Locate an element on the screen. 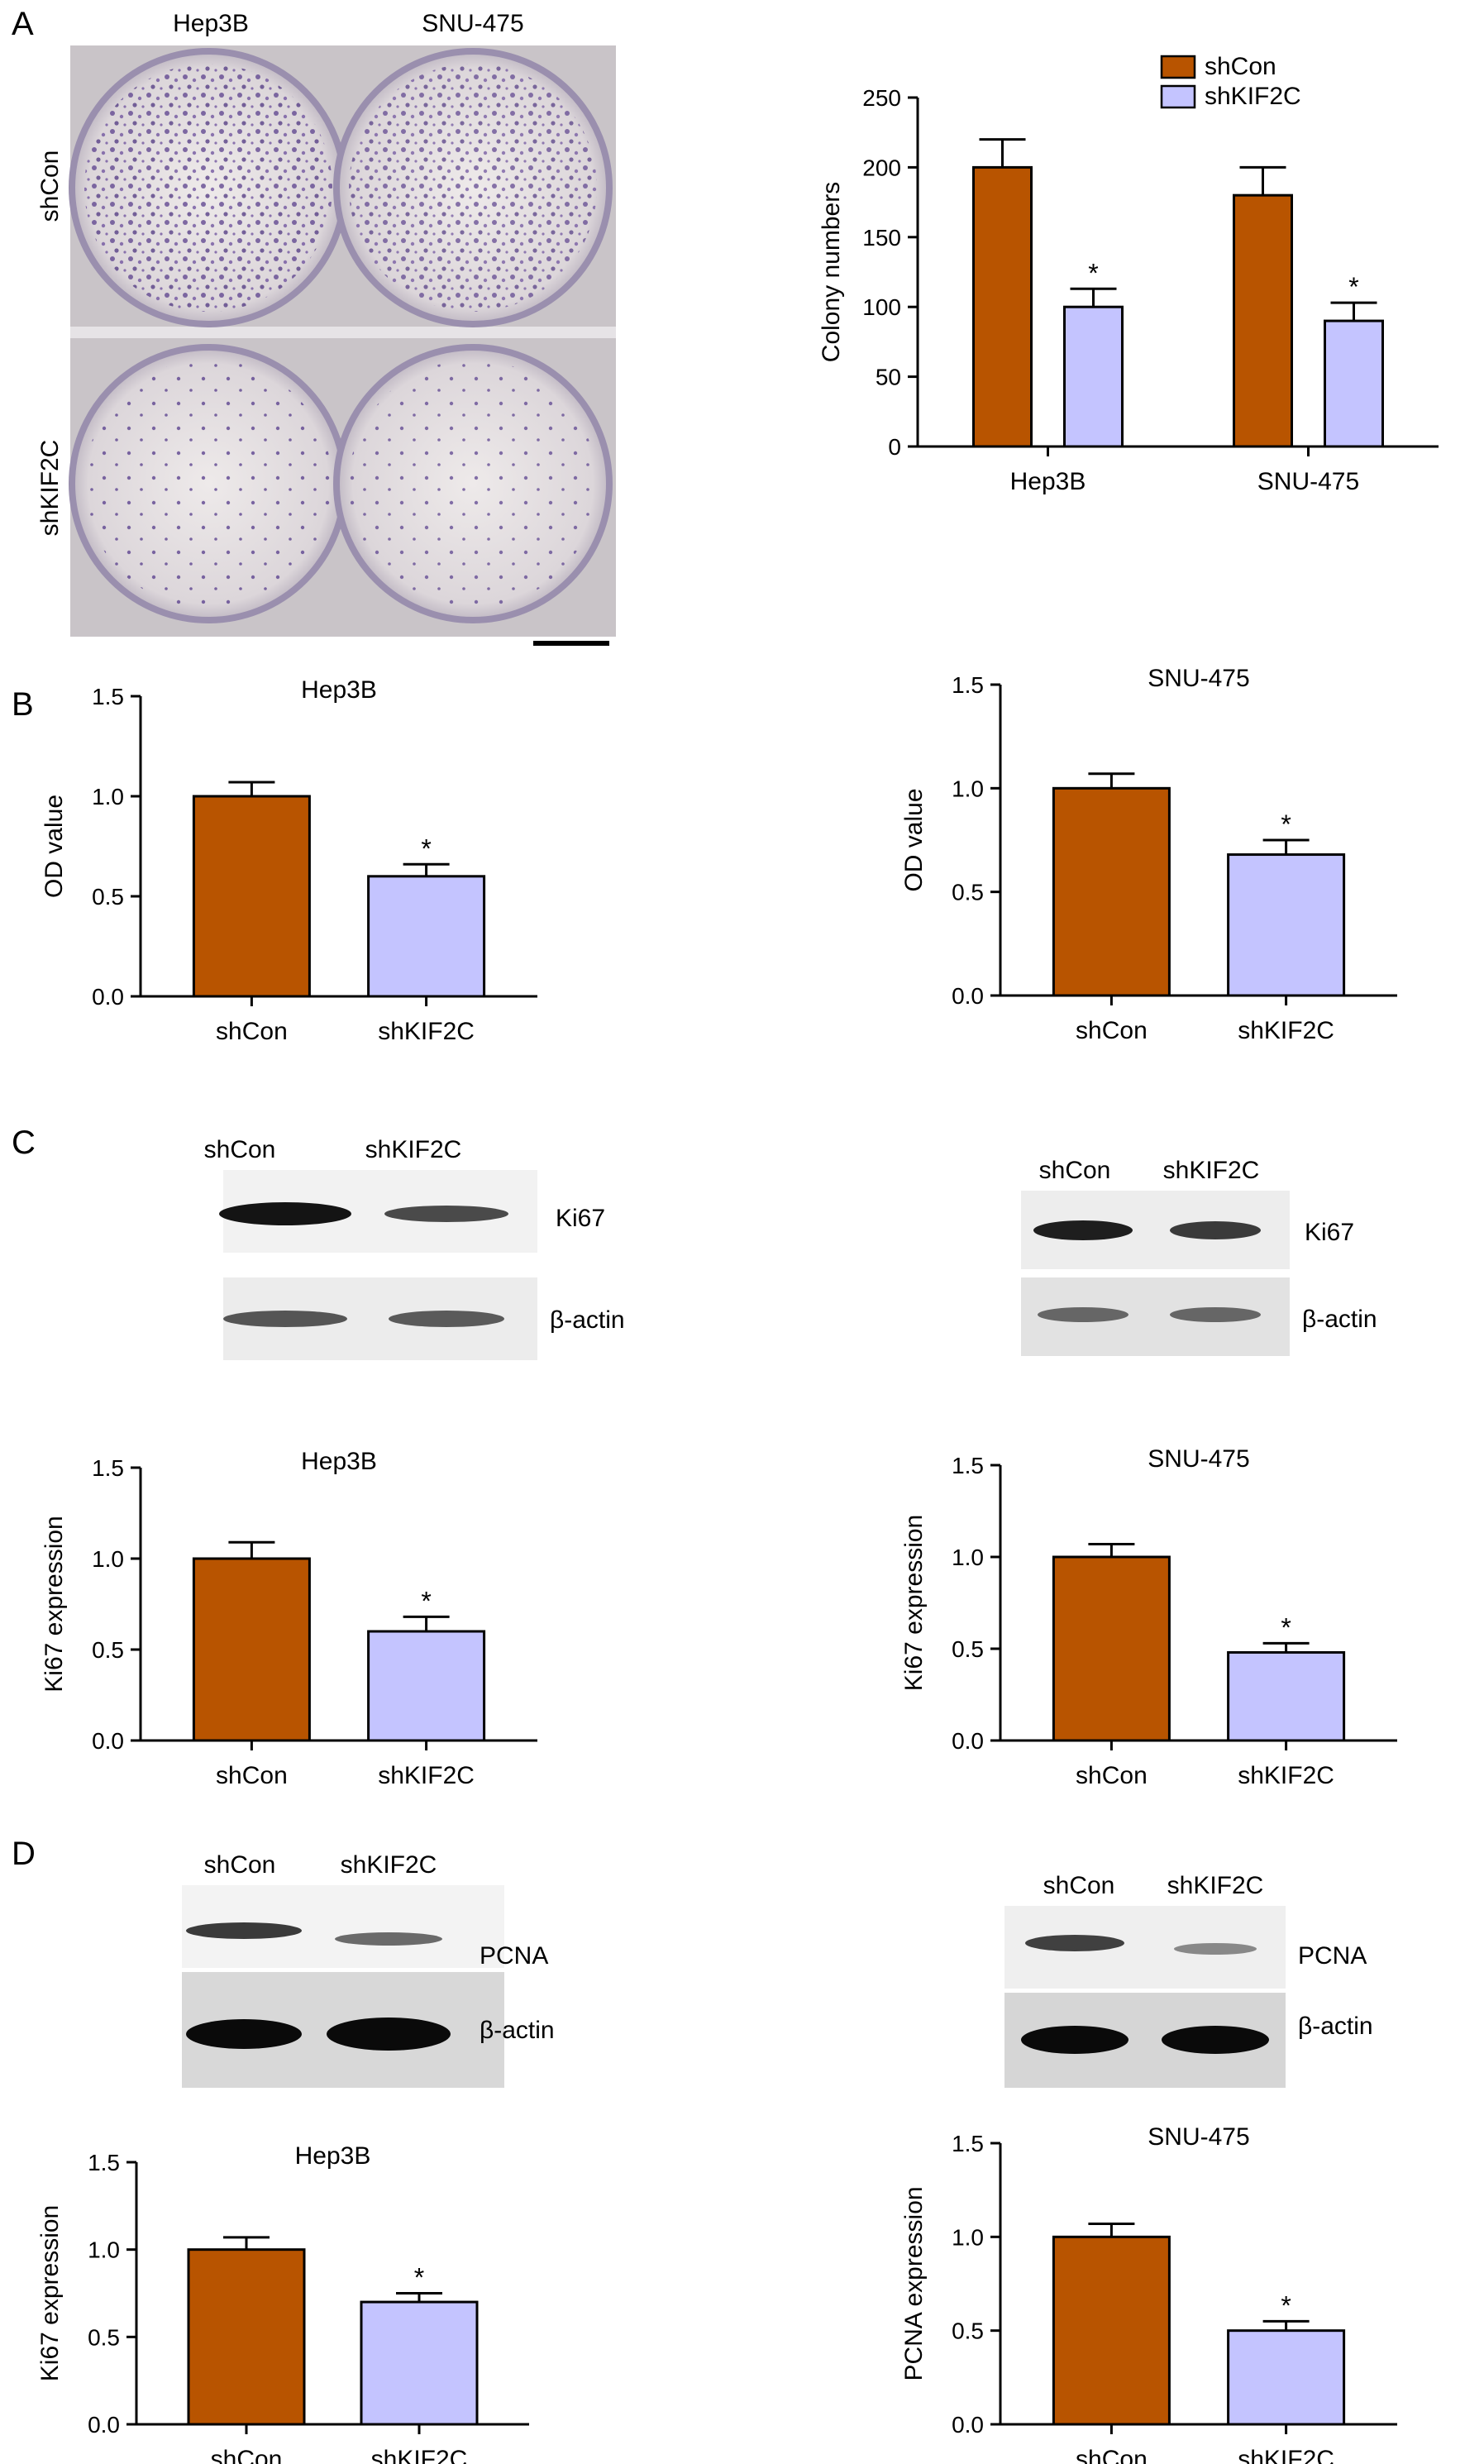  panel-label-a: A is located at coordinates (23, 24).